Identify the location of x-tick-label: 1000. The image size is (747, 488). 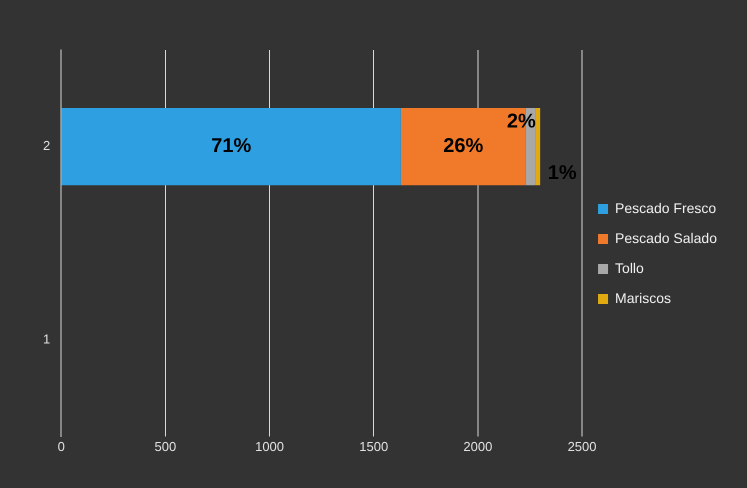
(269, 446).